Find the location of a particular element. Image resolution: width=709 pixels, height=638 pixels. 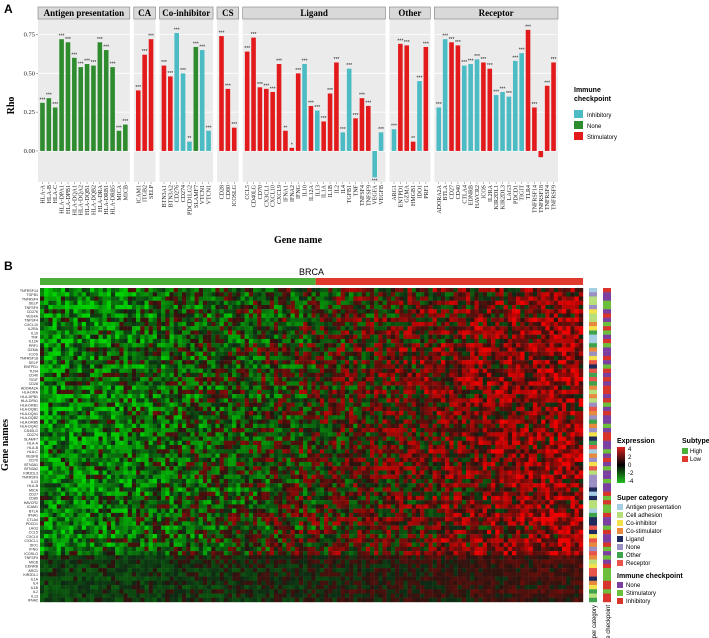

x-tick-label: CTLA4 is located at coordinates (465, 194).